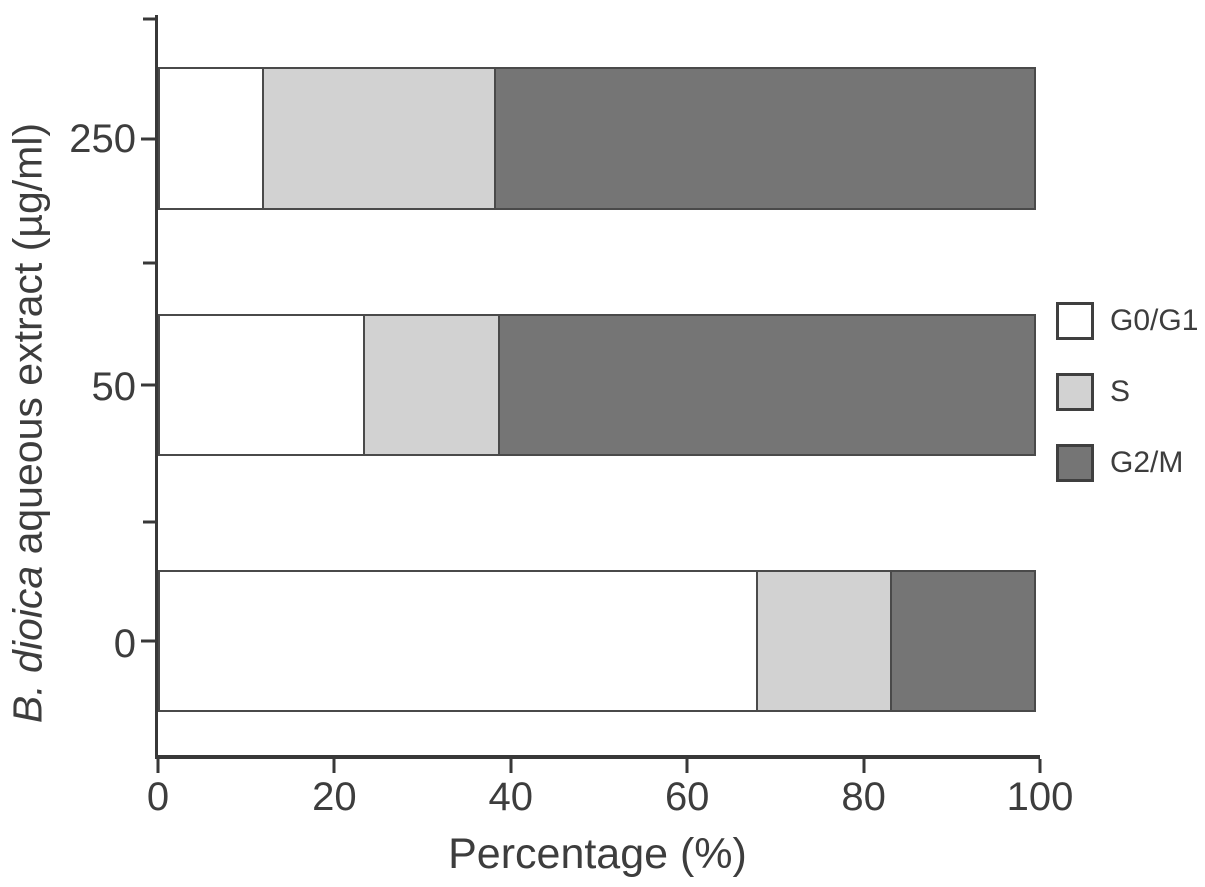 The image size is (1205, 887). What do you see at coordinates (158, 797) in the screenshot?
I see `x-tick-label-0: 0` at bounding box center [158, 797].